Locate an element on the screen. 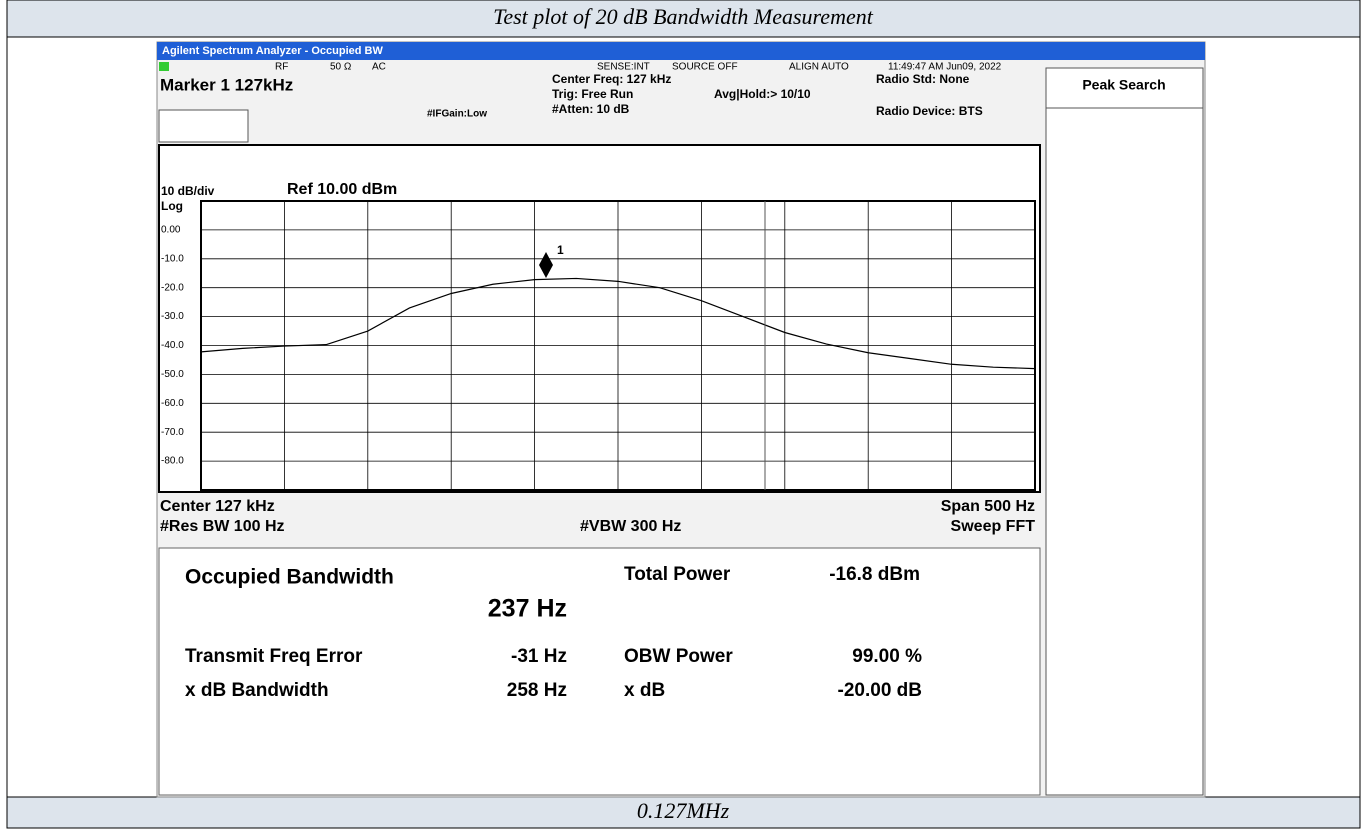 The width and height of the screenshot is (1367, 829). freq-error-value: -31 Hz is located at coordinates (539, 656).